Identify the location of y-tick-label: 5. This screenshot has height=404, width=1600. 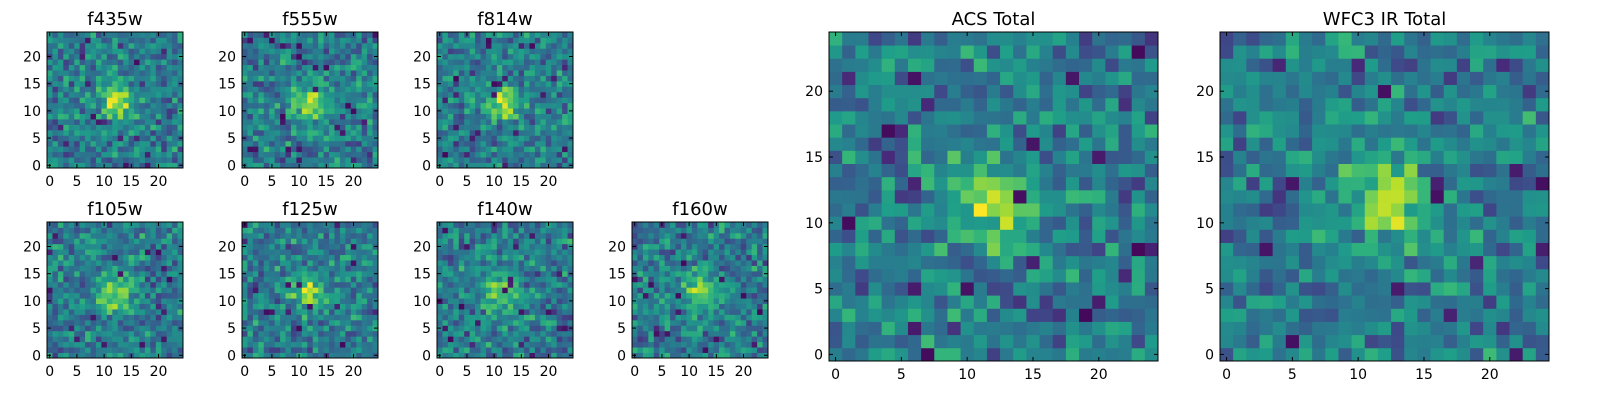
(426, 329).